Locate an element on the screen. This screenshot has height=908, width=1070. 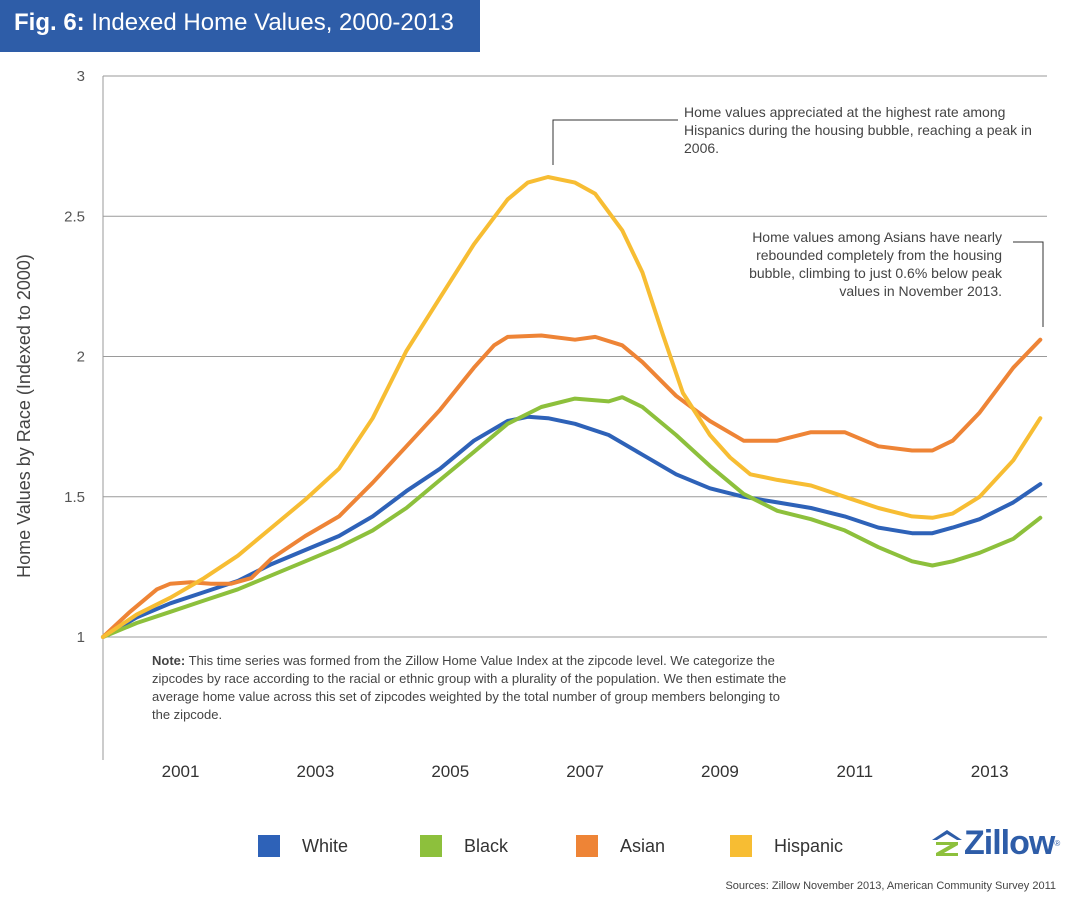
chart-legend: White Black Asian Hispanic is located at coordinates (535, 846).